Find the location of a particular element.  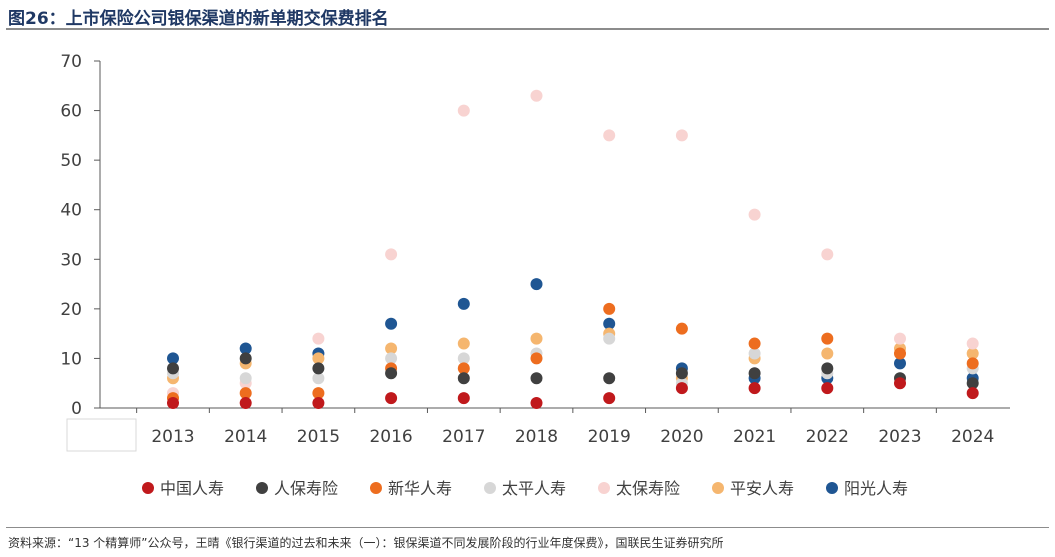

x-tick-label: 2023 is located at coordinates (899, 437).